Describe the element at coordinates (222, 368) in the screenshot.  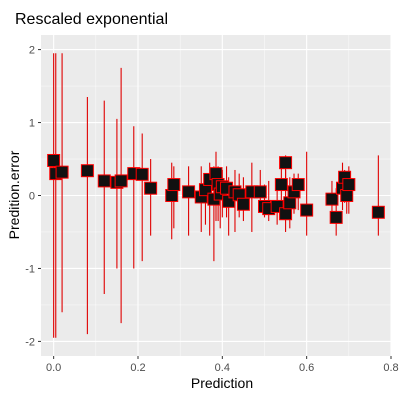
I see `x-tick-label: 0.4` at that location.